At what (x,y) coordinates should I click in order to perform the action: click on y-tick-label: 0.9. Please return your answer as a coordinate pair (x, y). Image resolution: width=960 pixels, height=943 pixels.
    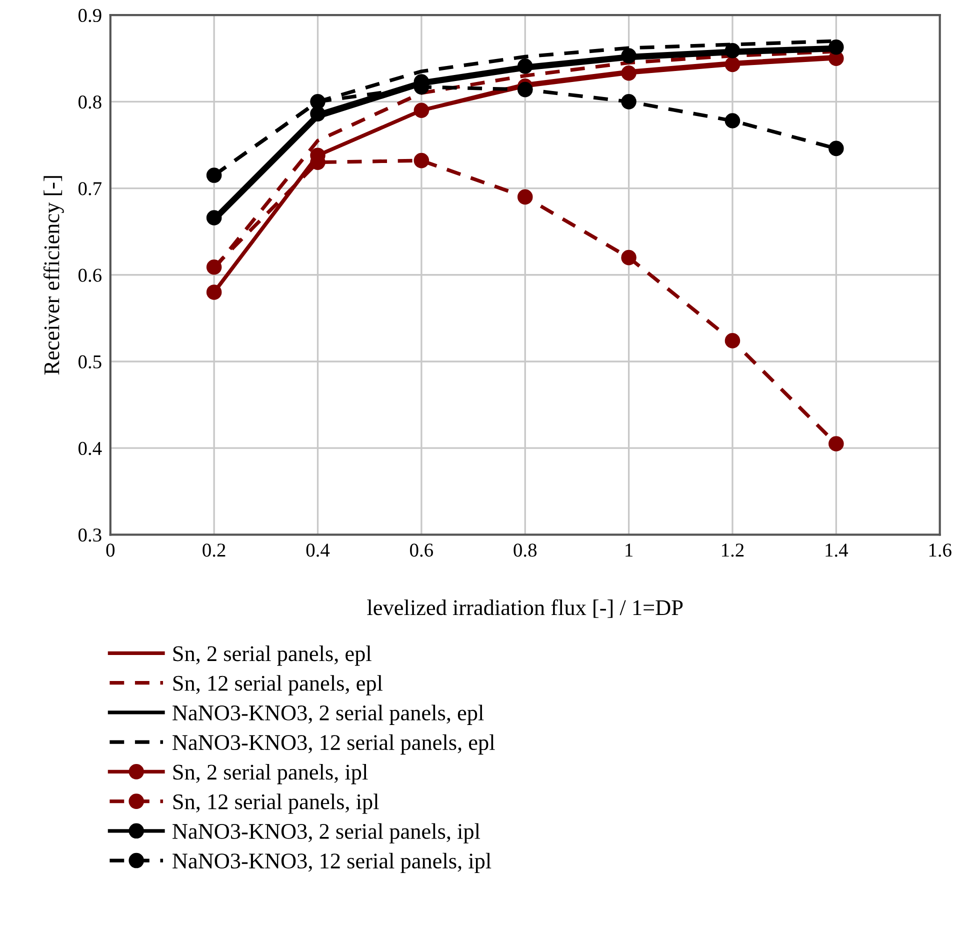
    Looking at the image, I should click on (90, 15).